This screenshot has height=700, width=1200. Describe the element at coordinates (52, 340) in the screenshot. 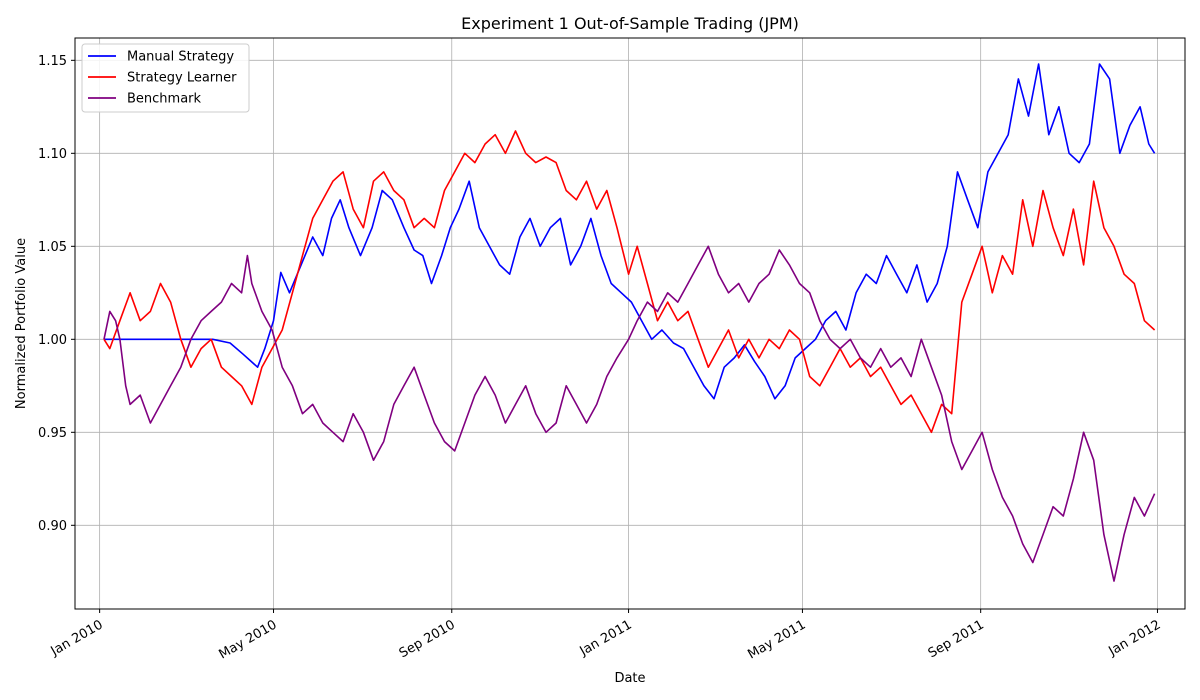

I see `y-tick-label: 1.00` at that location.